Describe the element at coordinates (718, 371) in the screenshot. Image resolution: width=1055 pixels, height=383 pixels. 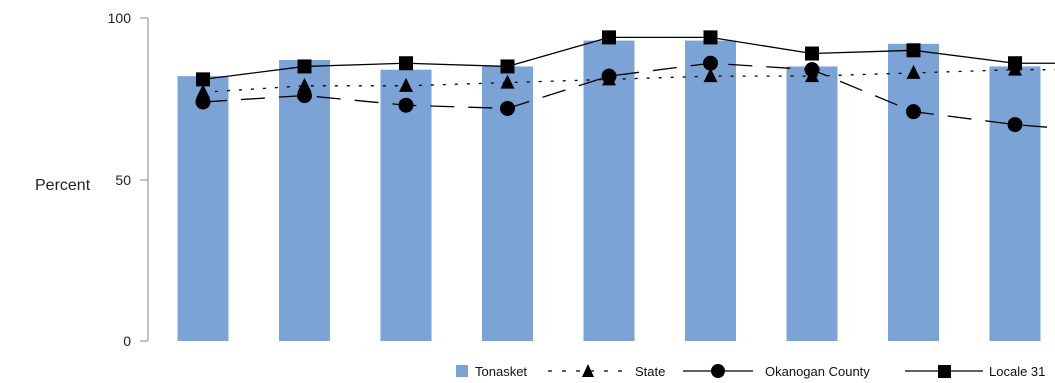
I see `legend-marker-okanogan-county` at that location.